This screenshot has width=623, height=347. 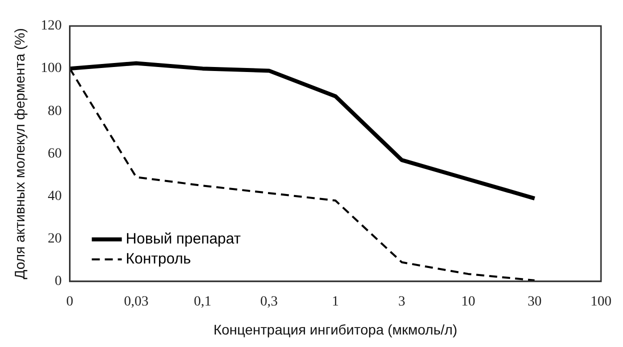 I want to click on y-tick-label: 100, so click(x=51, y=68).